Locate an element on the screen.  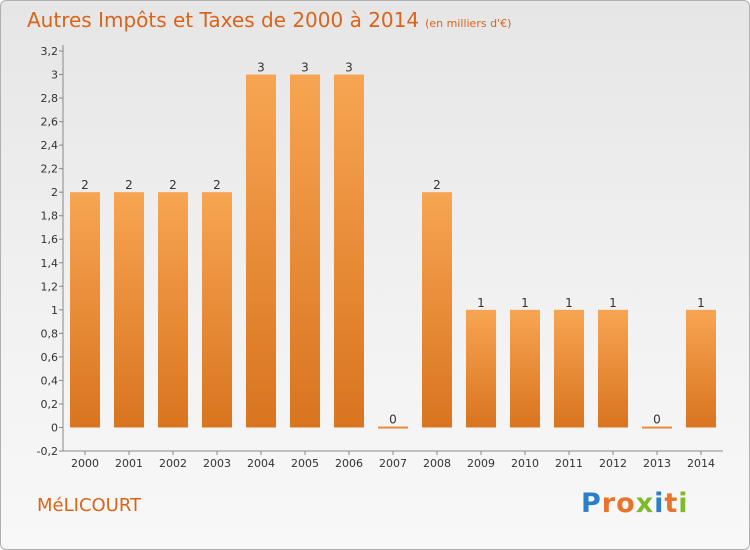
y-tick-label: 1,4 is located at coordinates (50, 263).